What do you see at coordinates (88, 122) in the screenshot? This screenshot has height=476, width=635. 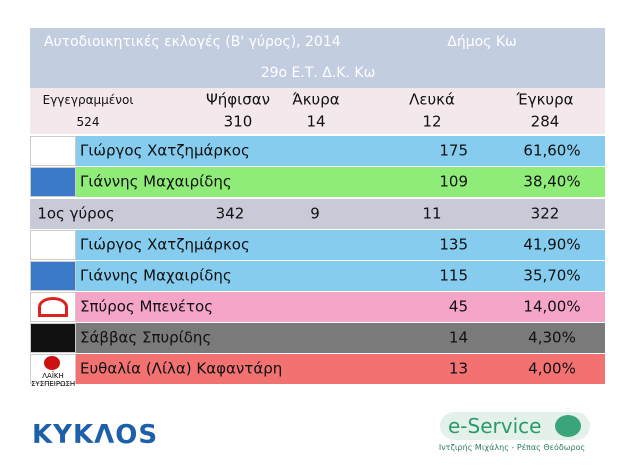 I see `summary-value: 524` at bounding box center [88, 122].